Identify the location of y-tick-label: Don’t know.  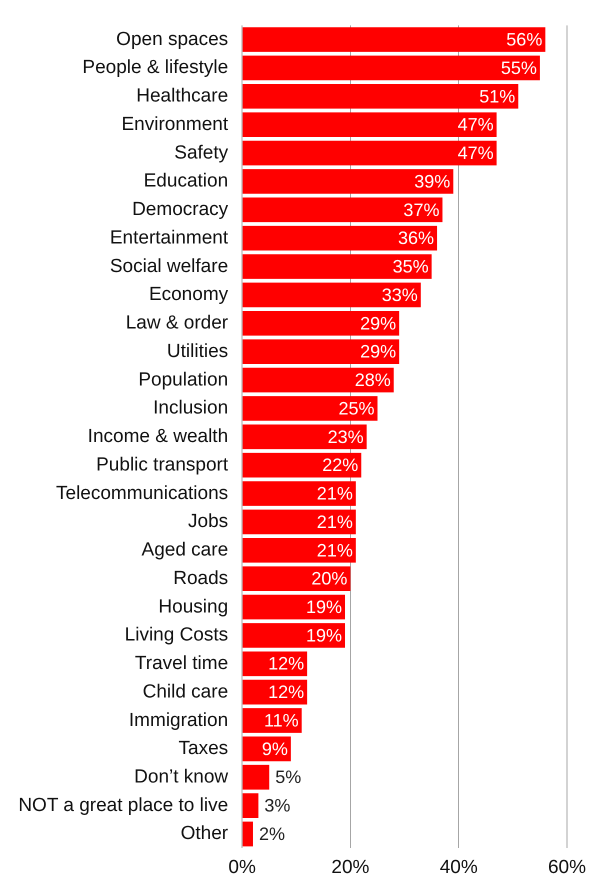
(181, 777).